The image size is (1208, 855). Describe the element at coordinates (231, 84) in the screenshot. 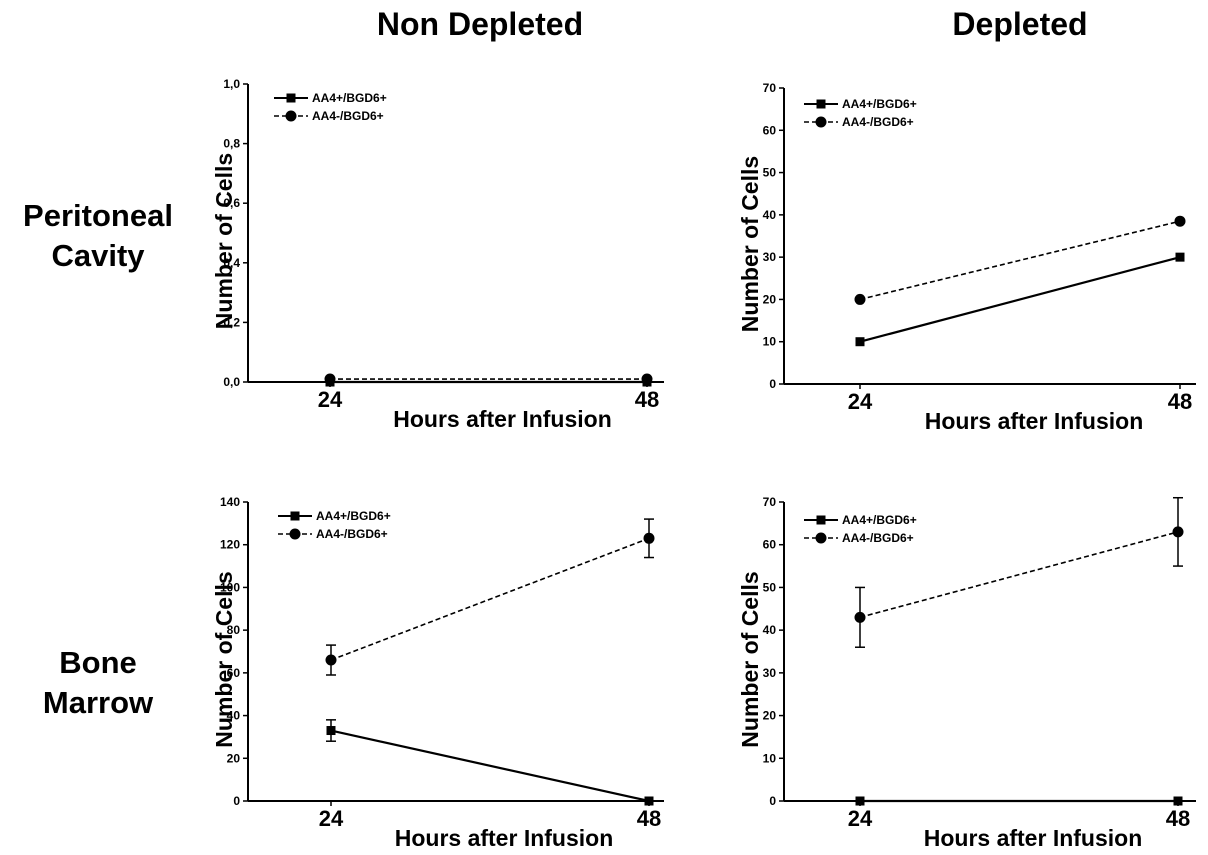

I see `y-tick-label: 1,0` at that location.